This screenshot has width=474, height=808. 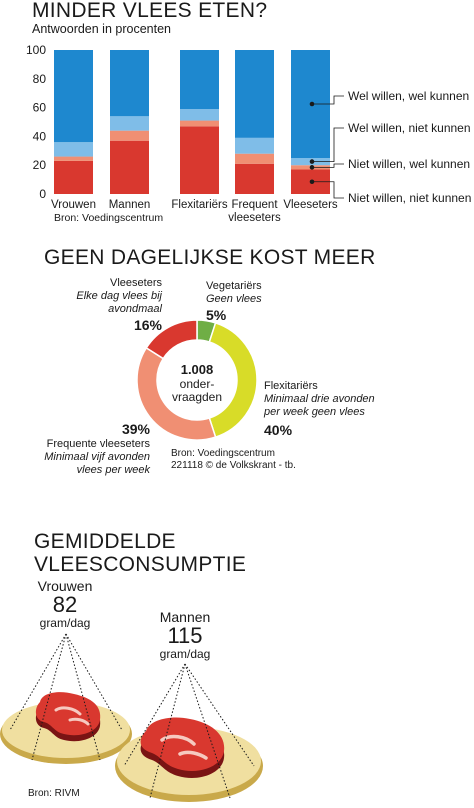 I want to click on legend-label: Niet willen, wel kunnen, so click(x=409, y=164).